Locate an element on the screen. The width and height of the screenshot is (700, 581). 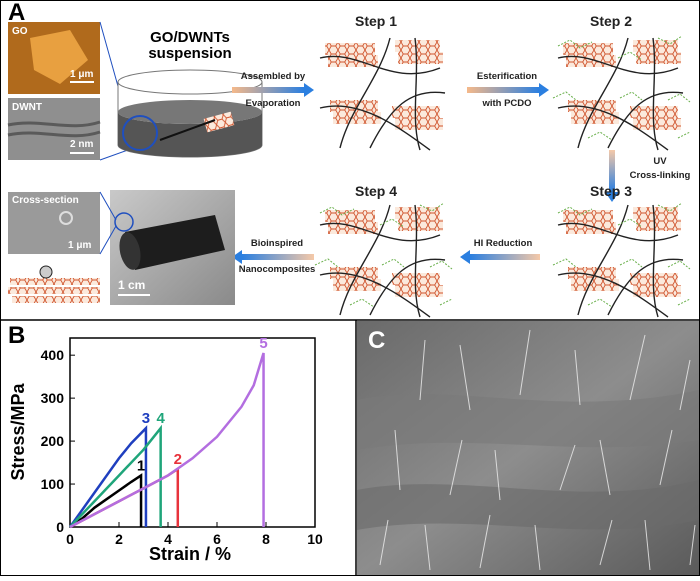
y-tick-label: 300 is located at coordinates (53, 398).